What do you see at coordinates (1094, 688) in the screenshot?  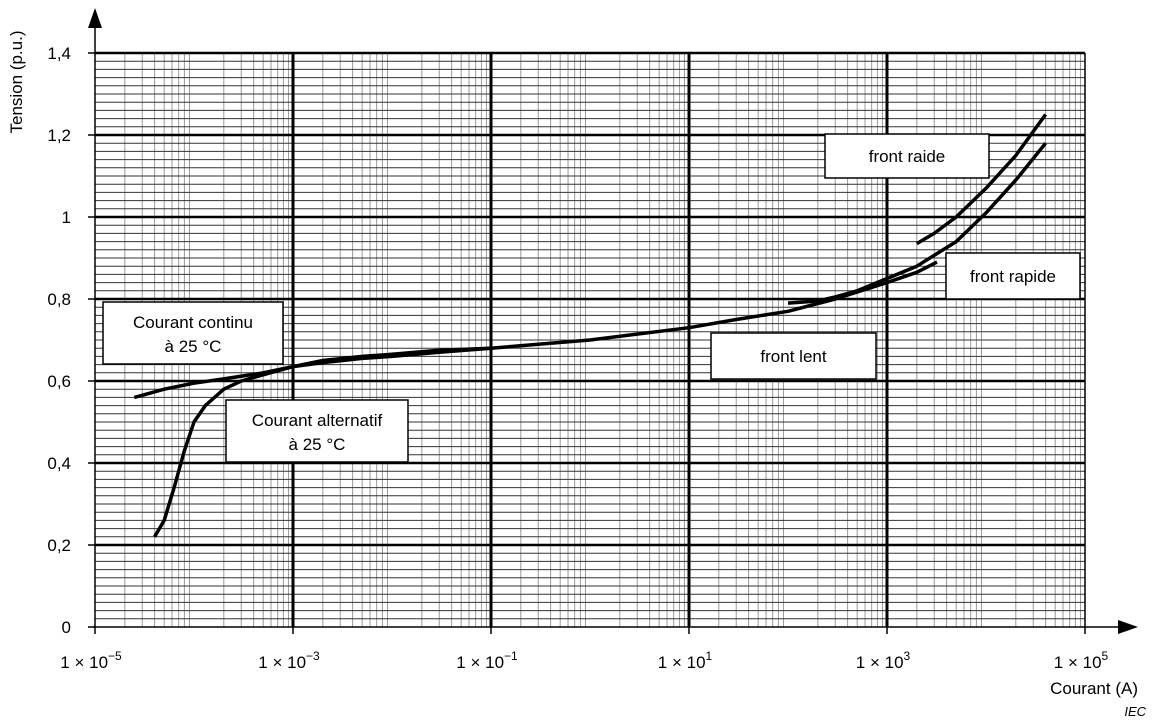 I see `x-axis-title: Courant (A)` at bounding box center [1094, 688].